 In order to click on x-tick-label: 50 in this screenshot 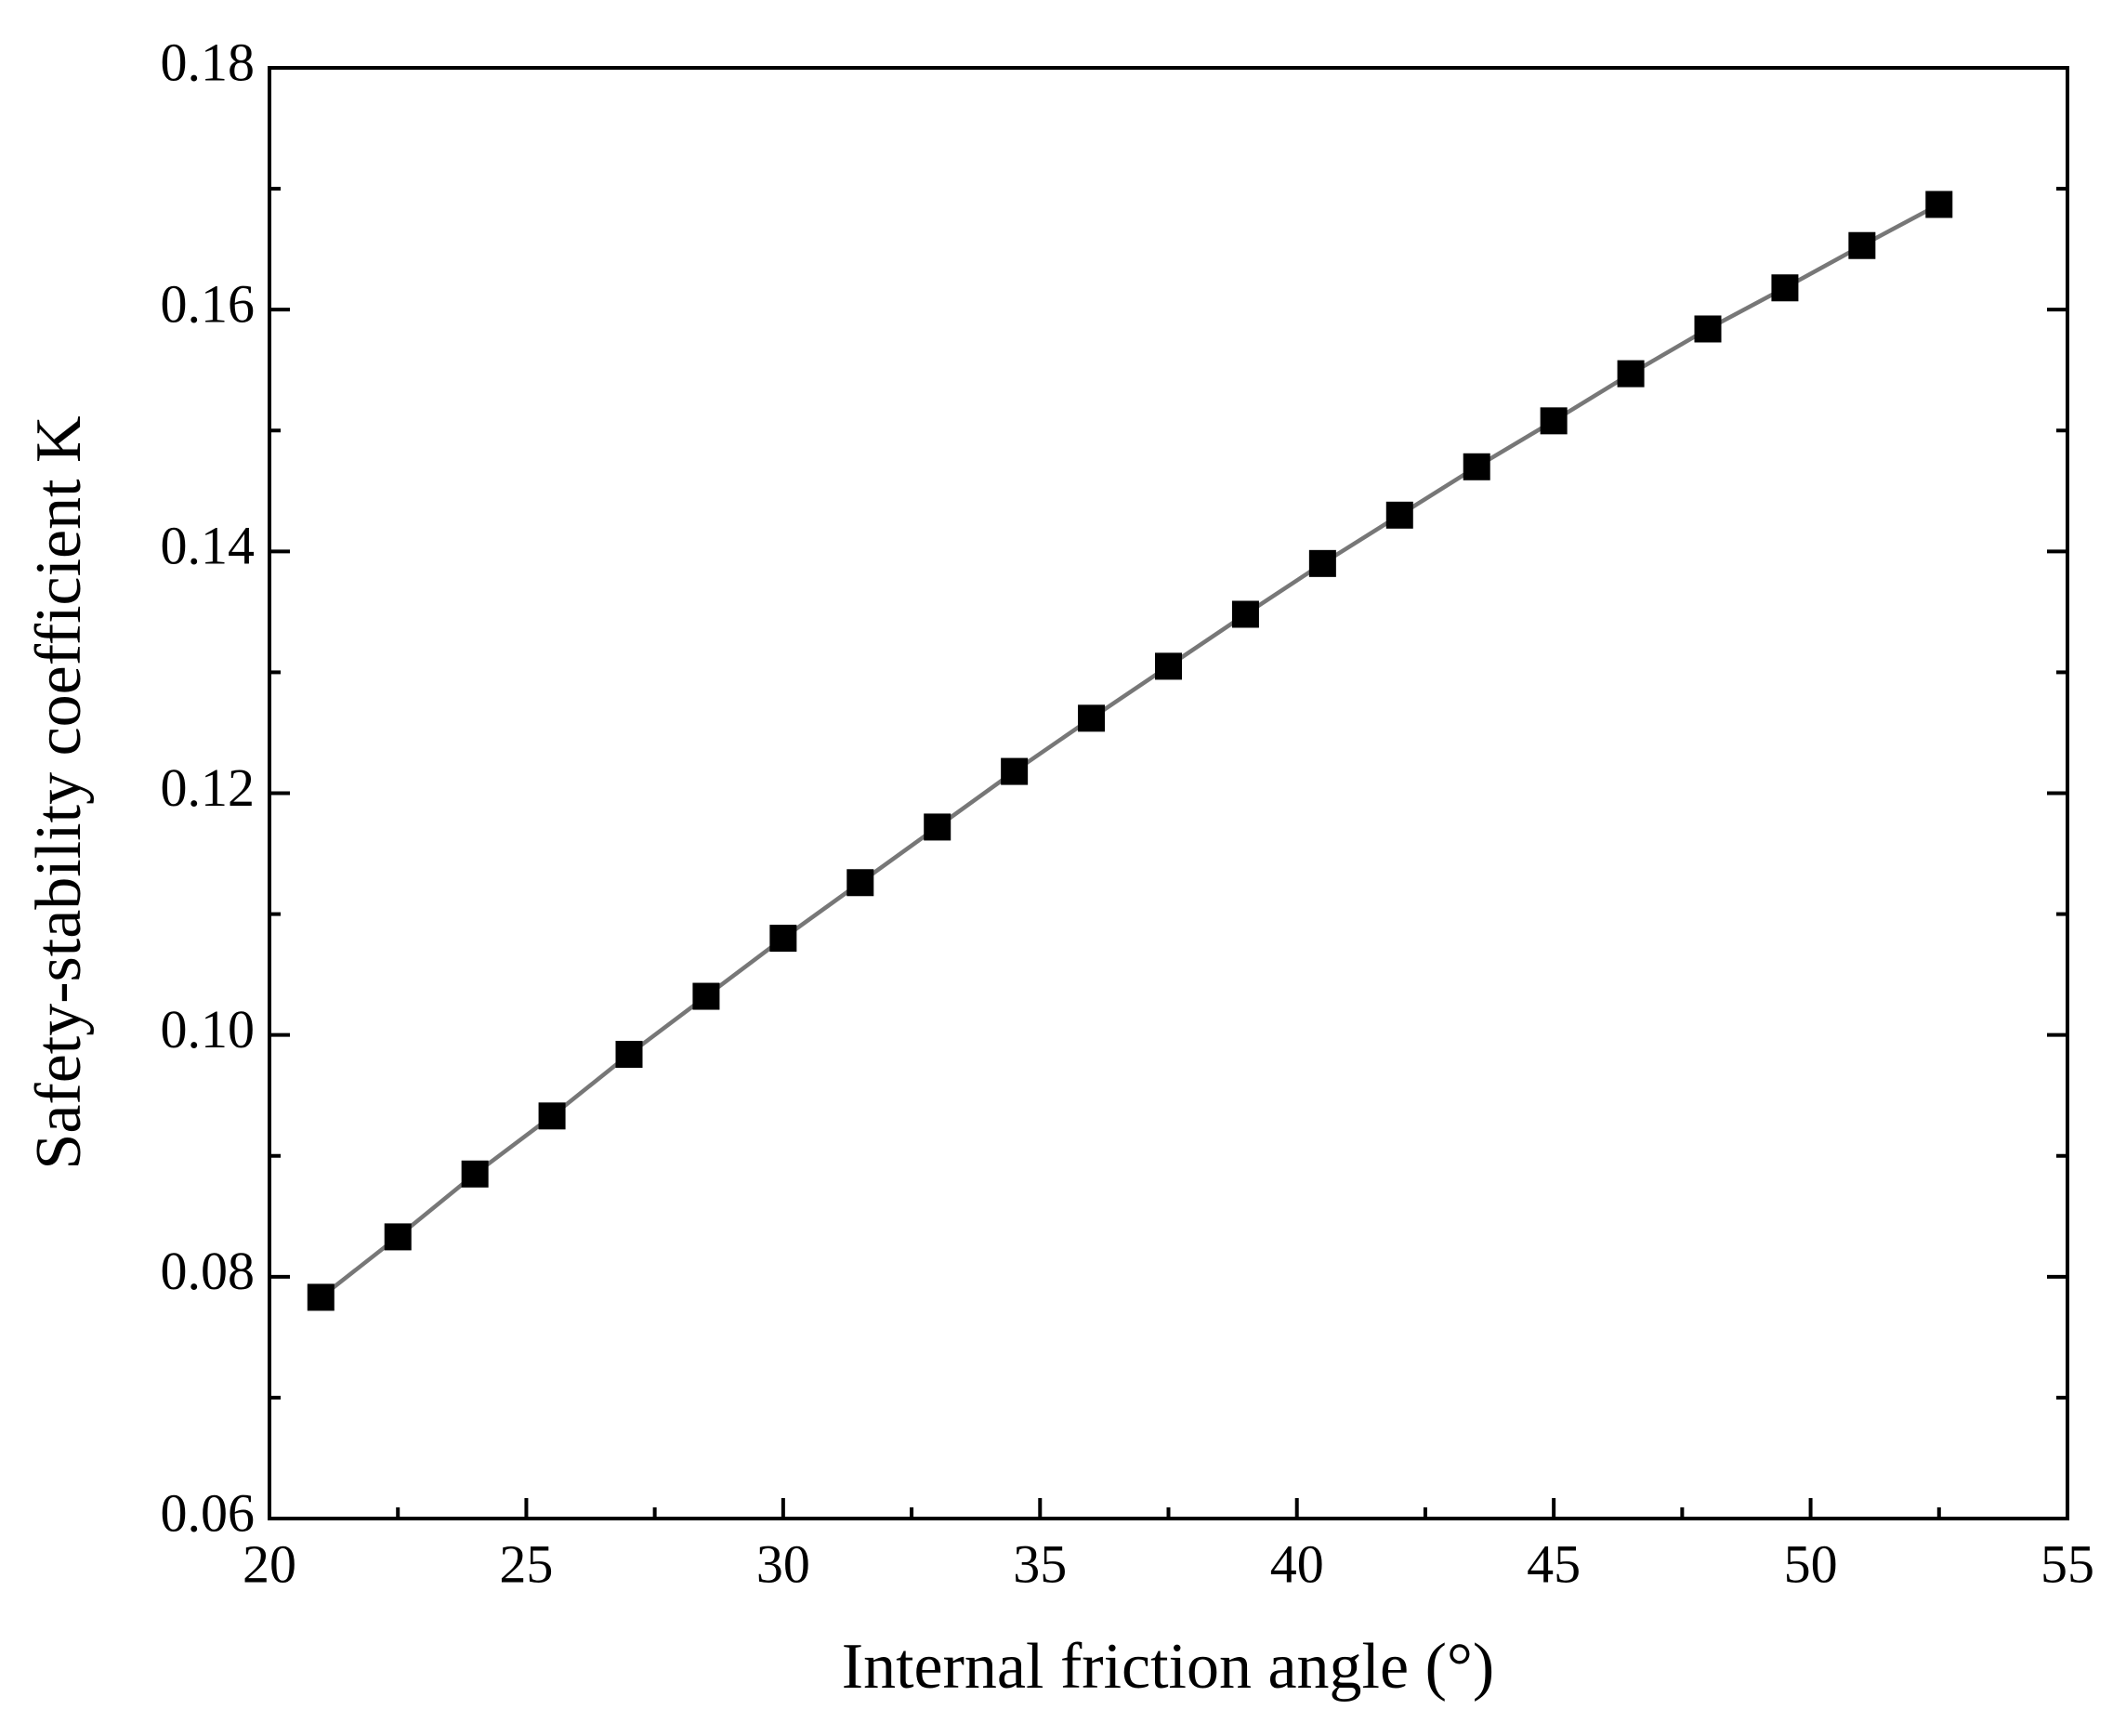, I will do `click(1811, 1564)`.